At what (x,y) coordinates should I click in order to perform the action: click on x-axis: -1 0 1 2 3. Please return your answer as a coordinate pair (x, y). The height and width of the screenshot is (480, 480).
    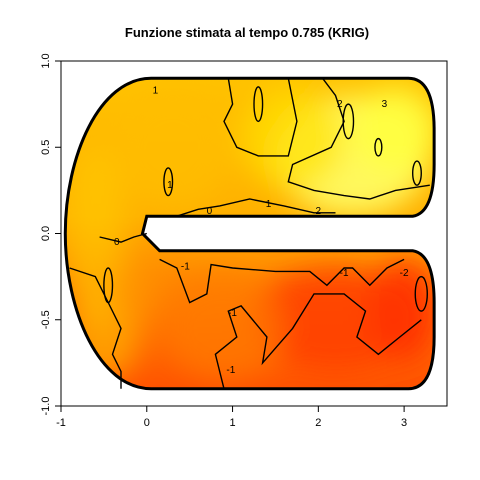
    Looking at the image, I should click on (231, 417).